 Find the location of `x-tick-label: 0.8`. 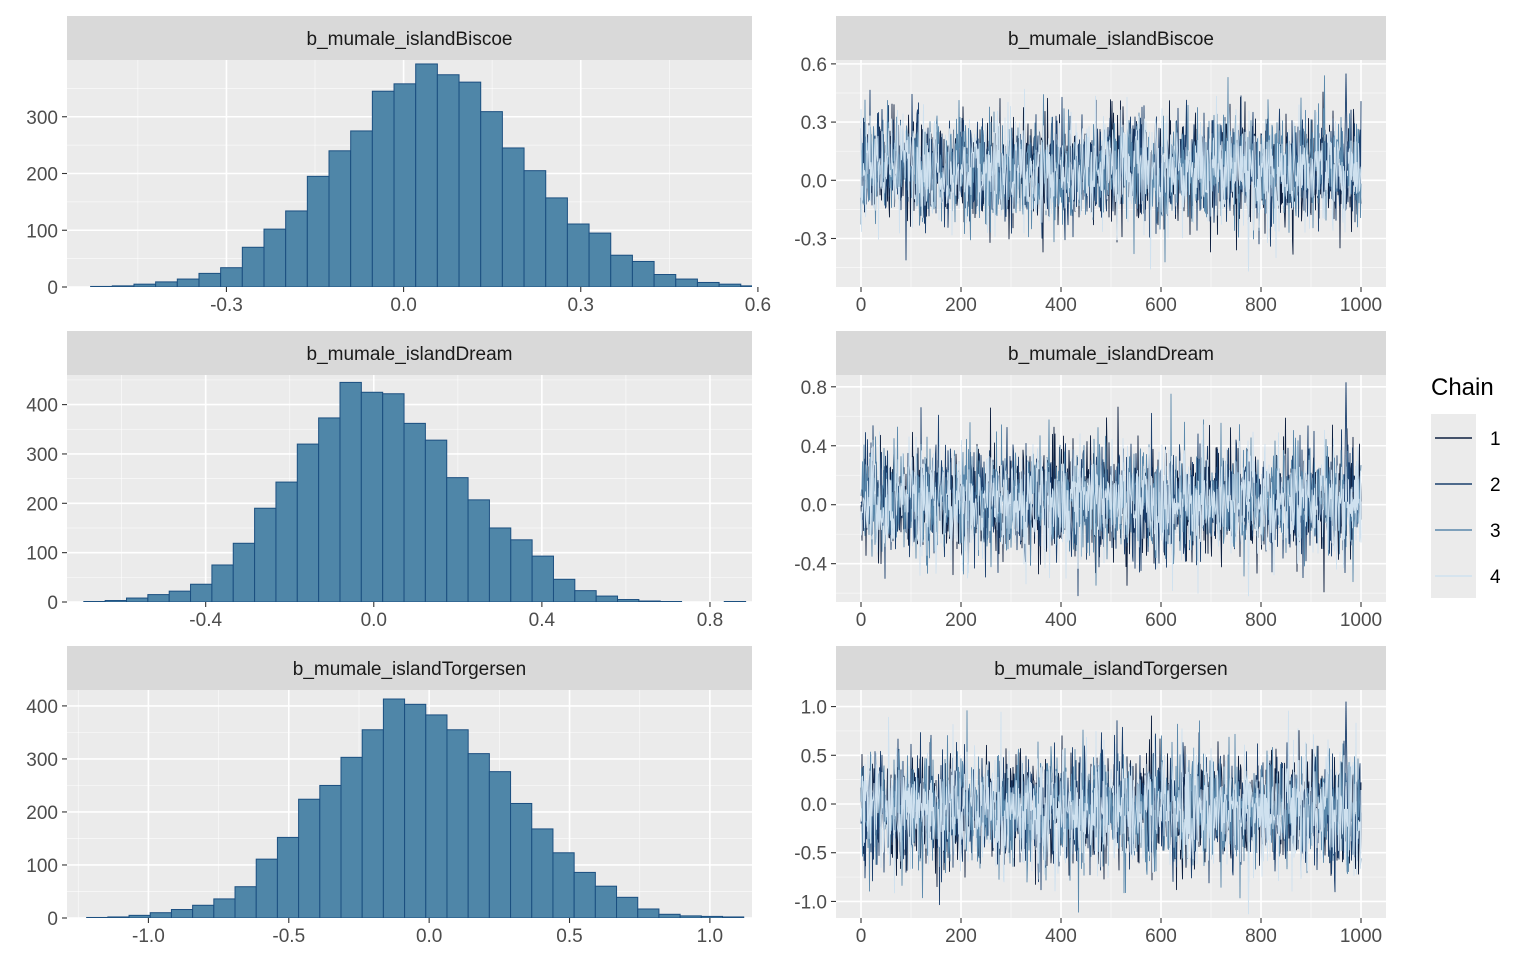

x-tick-label: 0.8 is located at coordinates (710, 620).